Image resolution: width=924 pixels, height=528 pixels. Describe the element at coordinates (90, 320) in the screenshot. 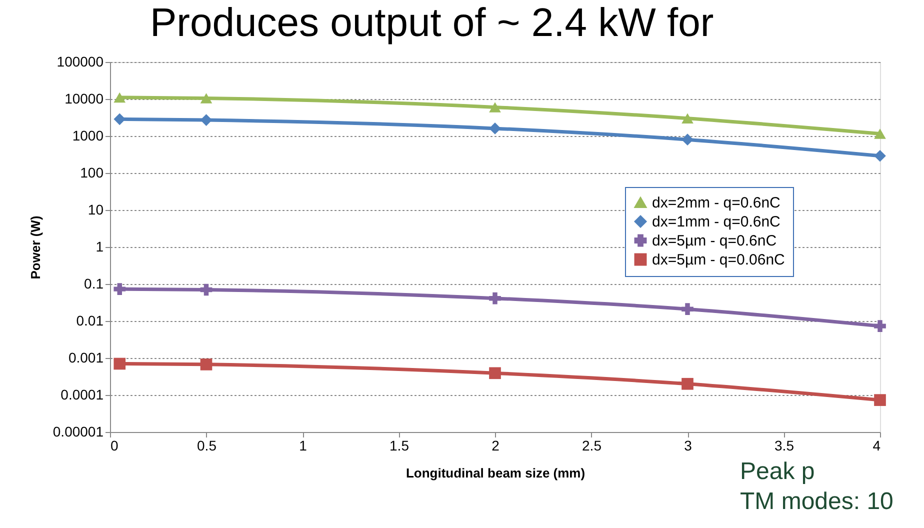

I see `y-tick-label: 0.01` at that location.